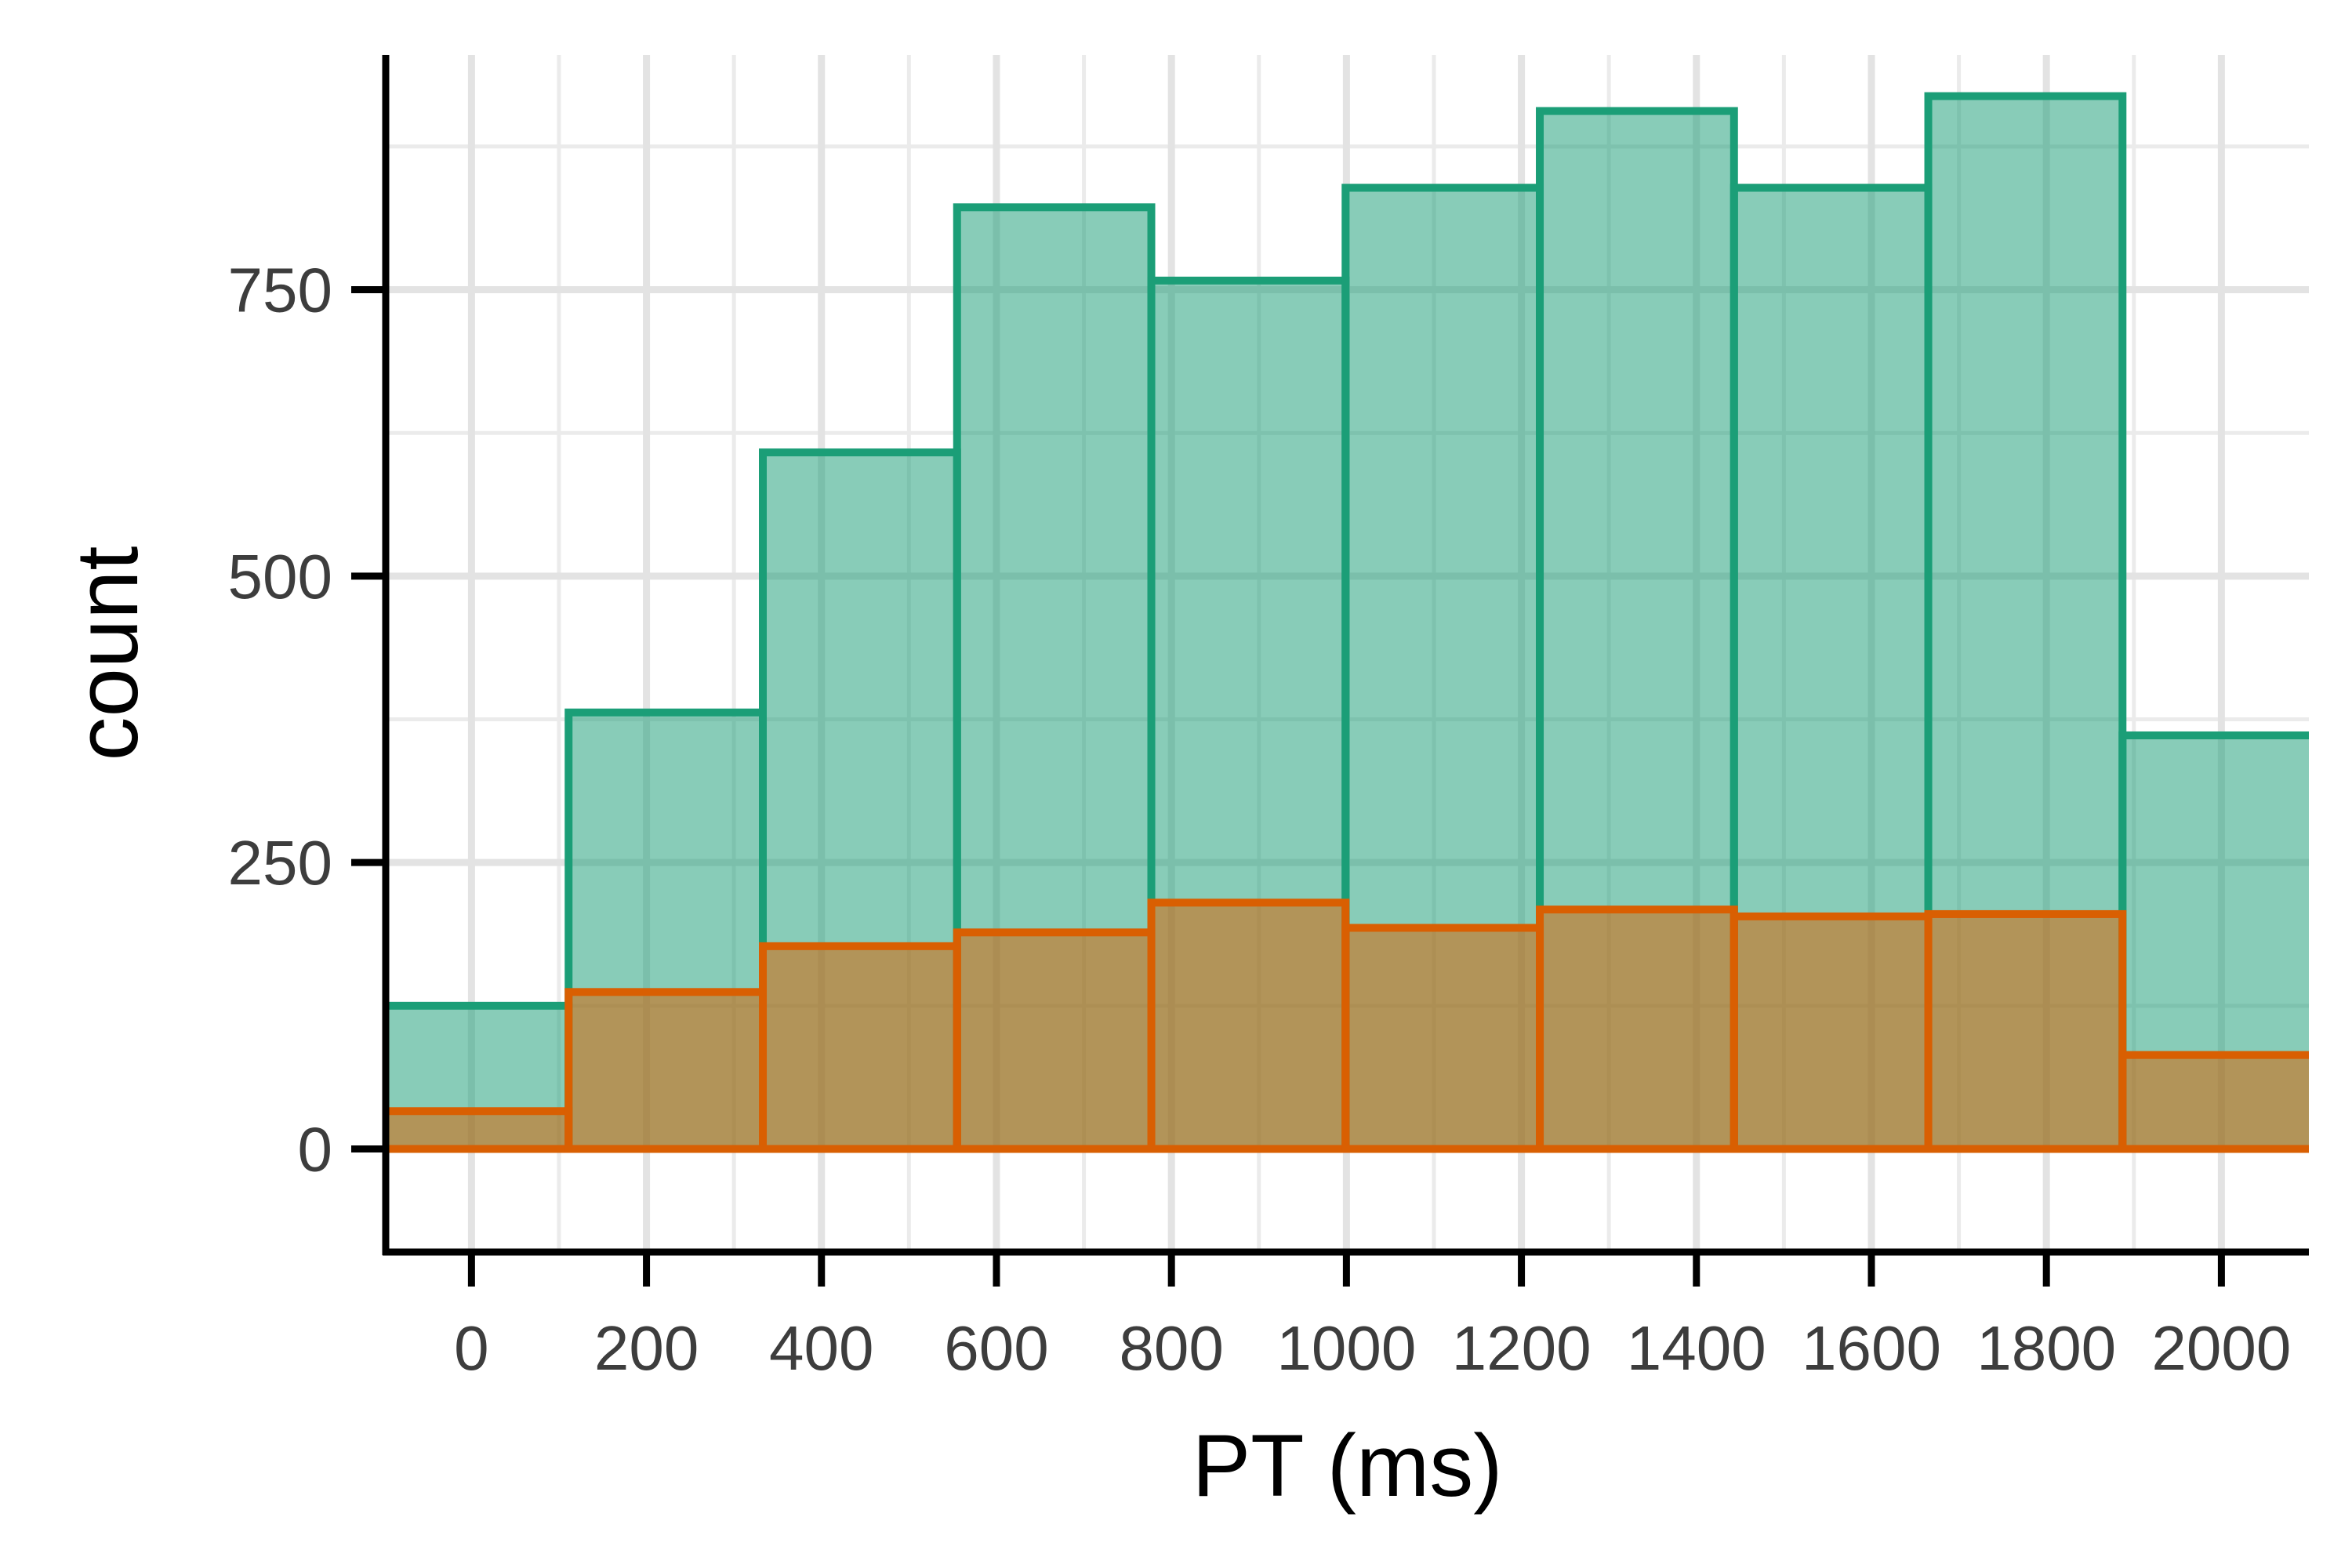  Describe the element at coordinates (1871, 1348) in the screenshot. I see `x-tick-label: 1600` at that location.